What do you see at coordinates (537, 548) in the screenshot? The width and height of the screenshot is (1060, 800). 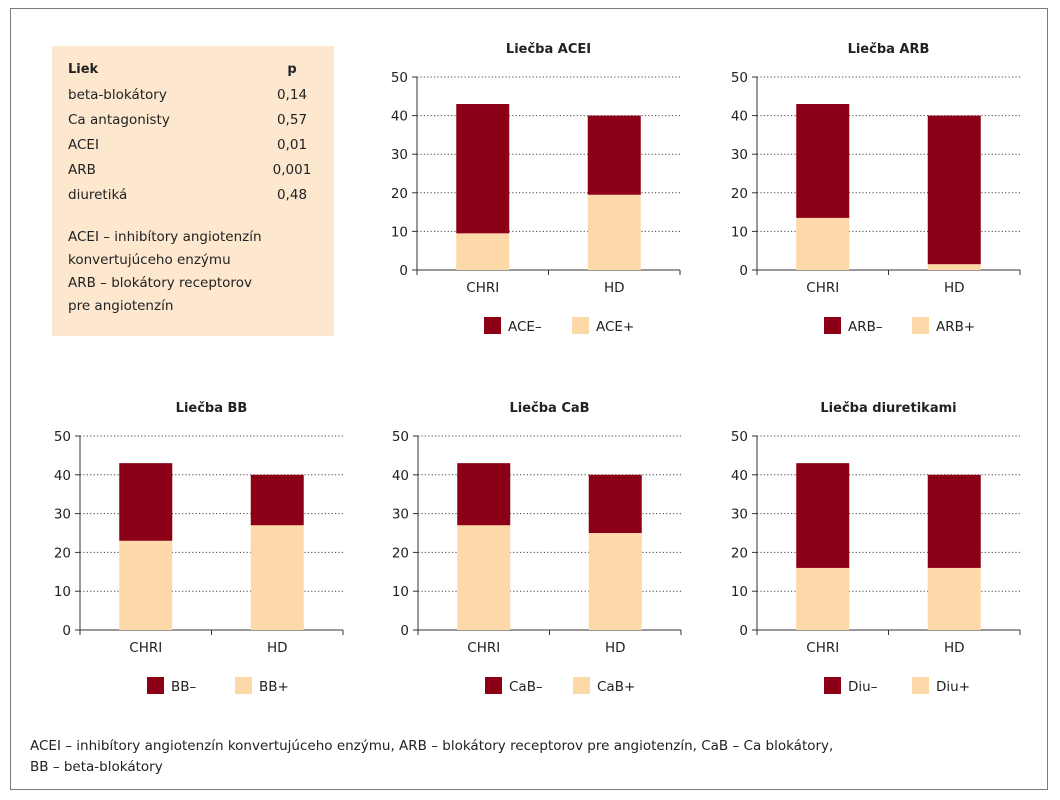 I see `chart-4: Liečba CaB 0 10 20 30 40 50 CHRI HD CaB– CaB+` at bounding box center [537, 548].